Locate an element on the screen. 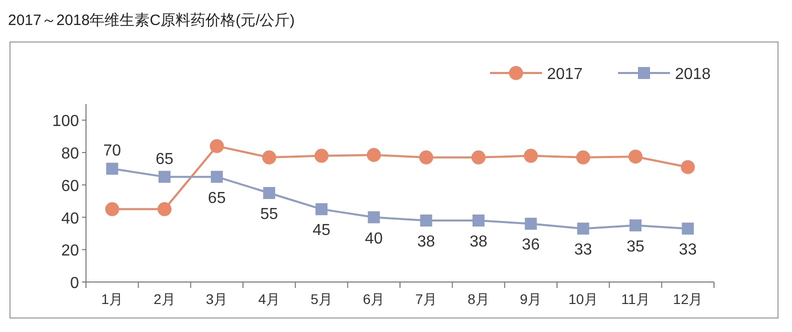 Image resolution: width=792 pixels, height=332 pixels. x-tick-label: 4月 is located at coordinates (269, 299).